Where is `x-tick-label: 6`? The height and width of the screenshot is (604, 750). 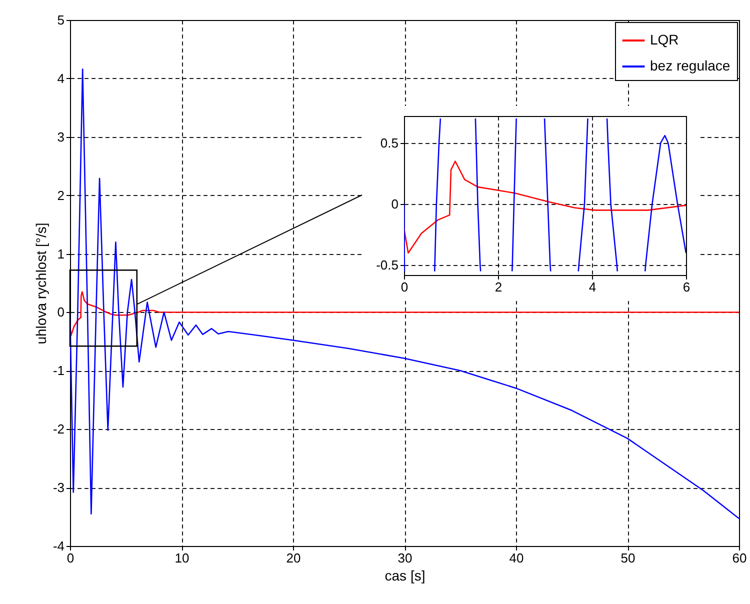
x-tick-label: 6 is located at coordinates (686, 287).